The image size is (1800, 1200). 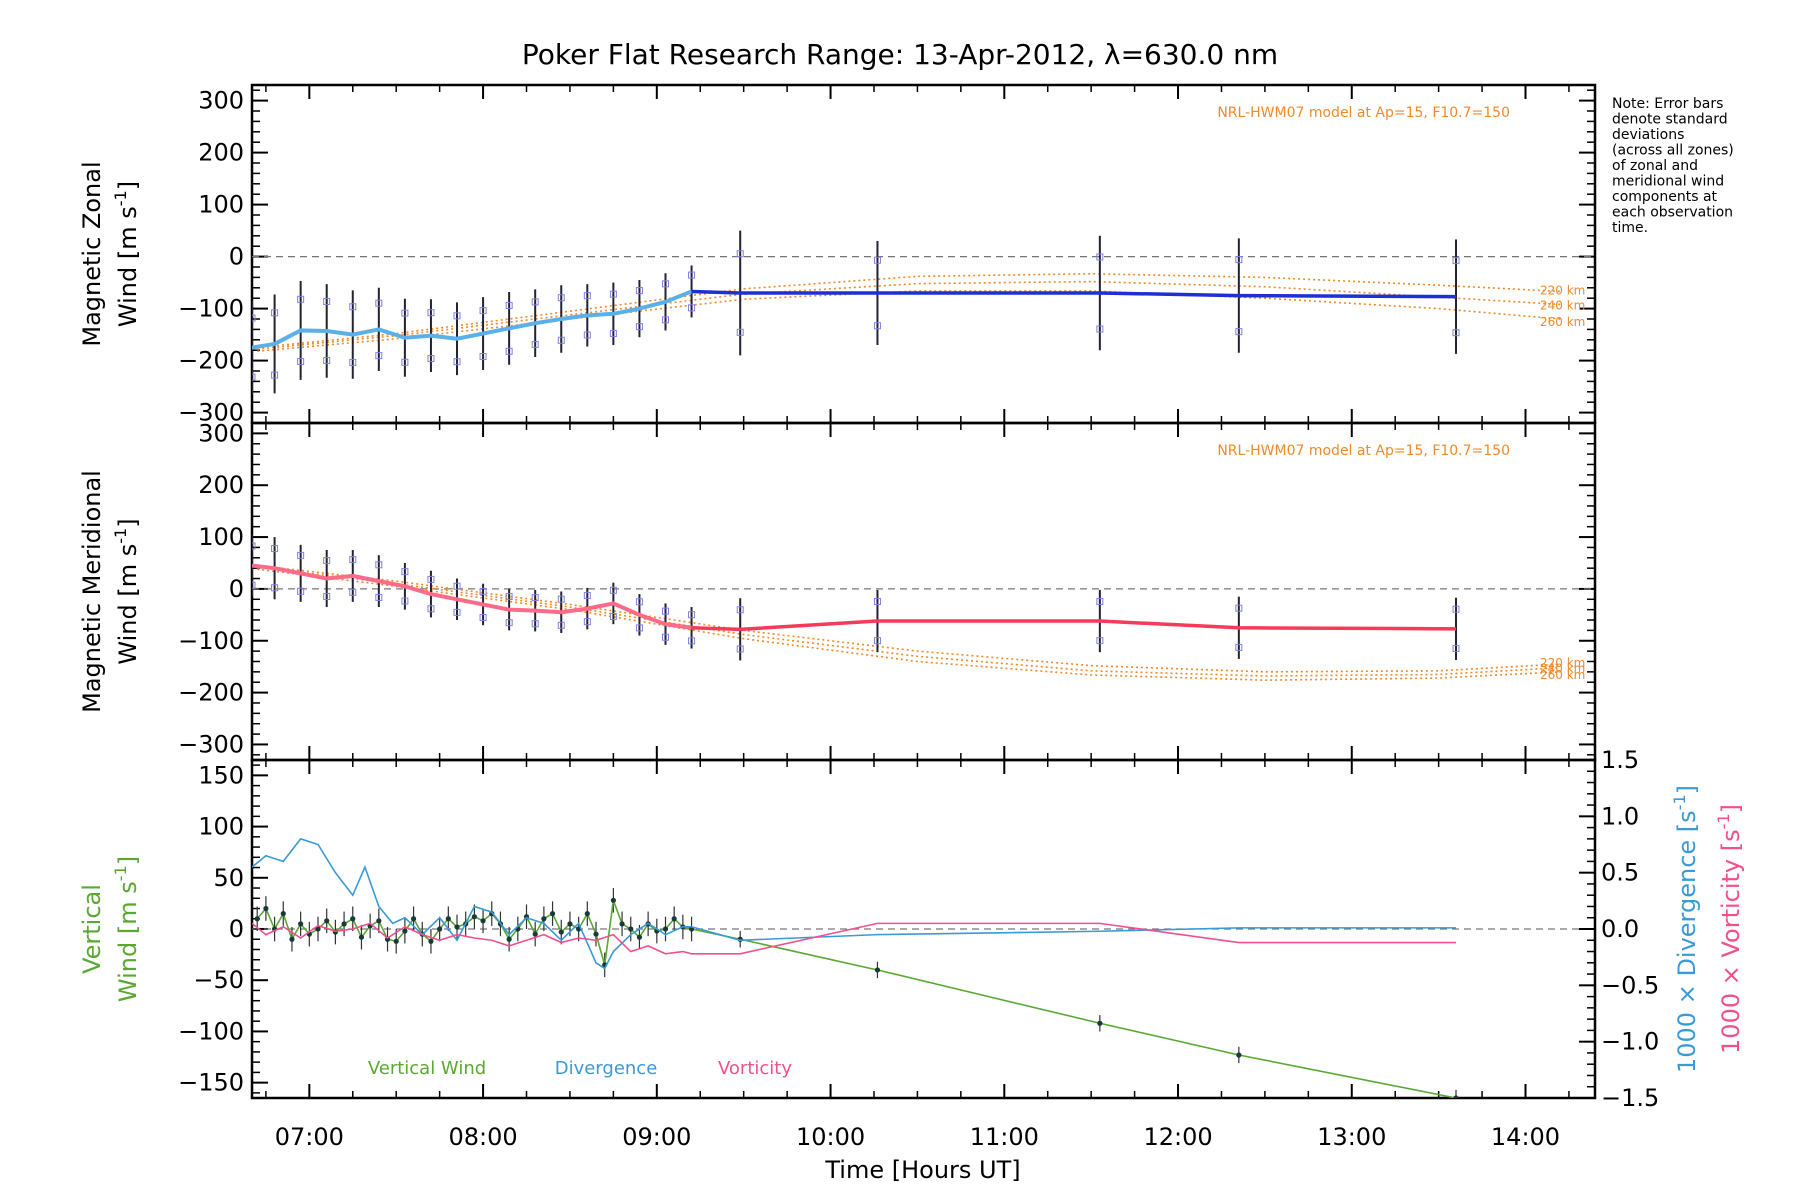 What do you see at coordinates (472, 596) in the screenshot?
I see `wind-line-early` at bounding box center [472, 596].